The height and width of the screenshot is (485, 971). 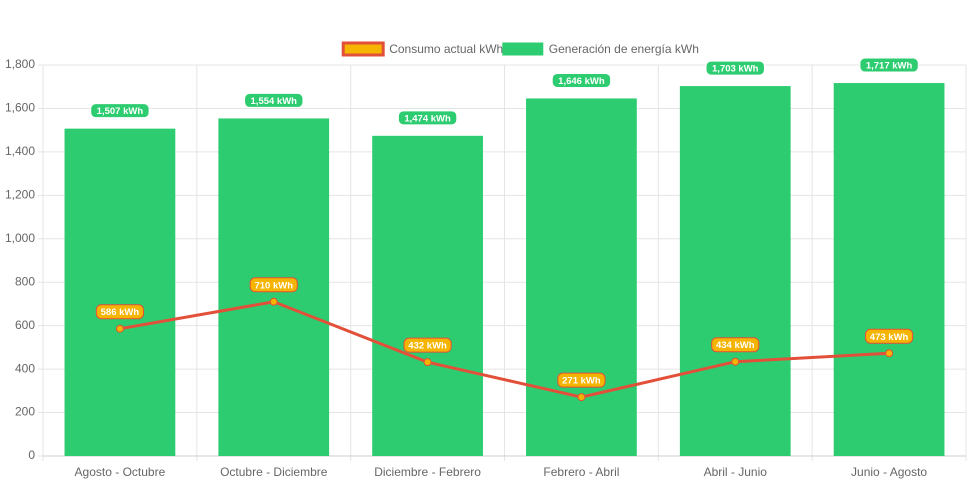 What do you see at coordinates (20, 151) in the screenshot?
I see `y-tick-label: 1,400` at bounding box center [20, 151].